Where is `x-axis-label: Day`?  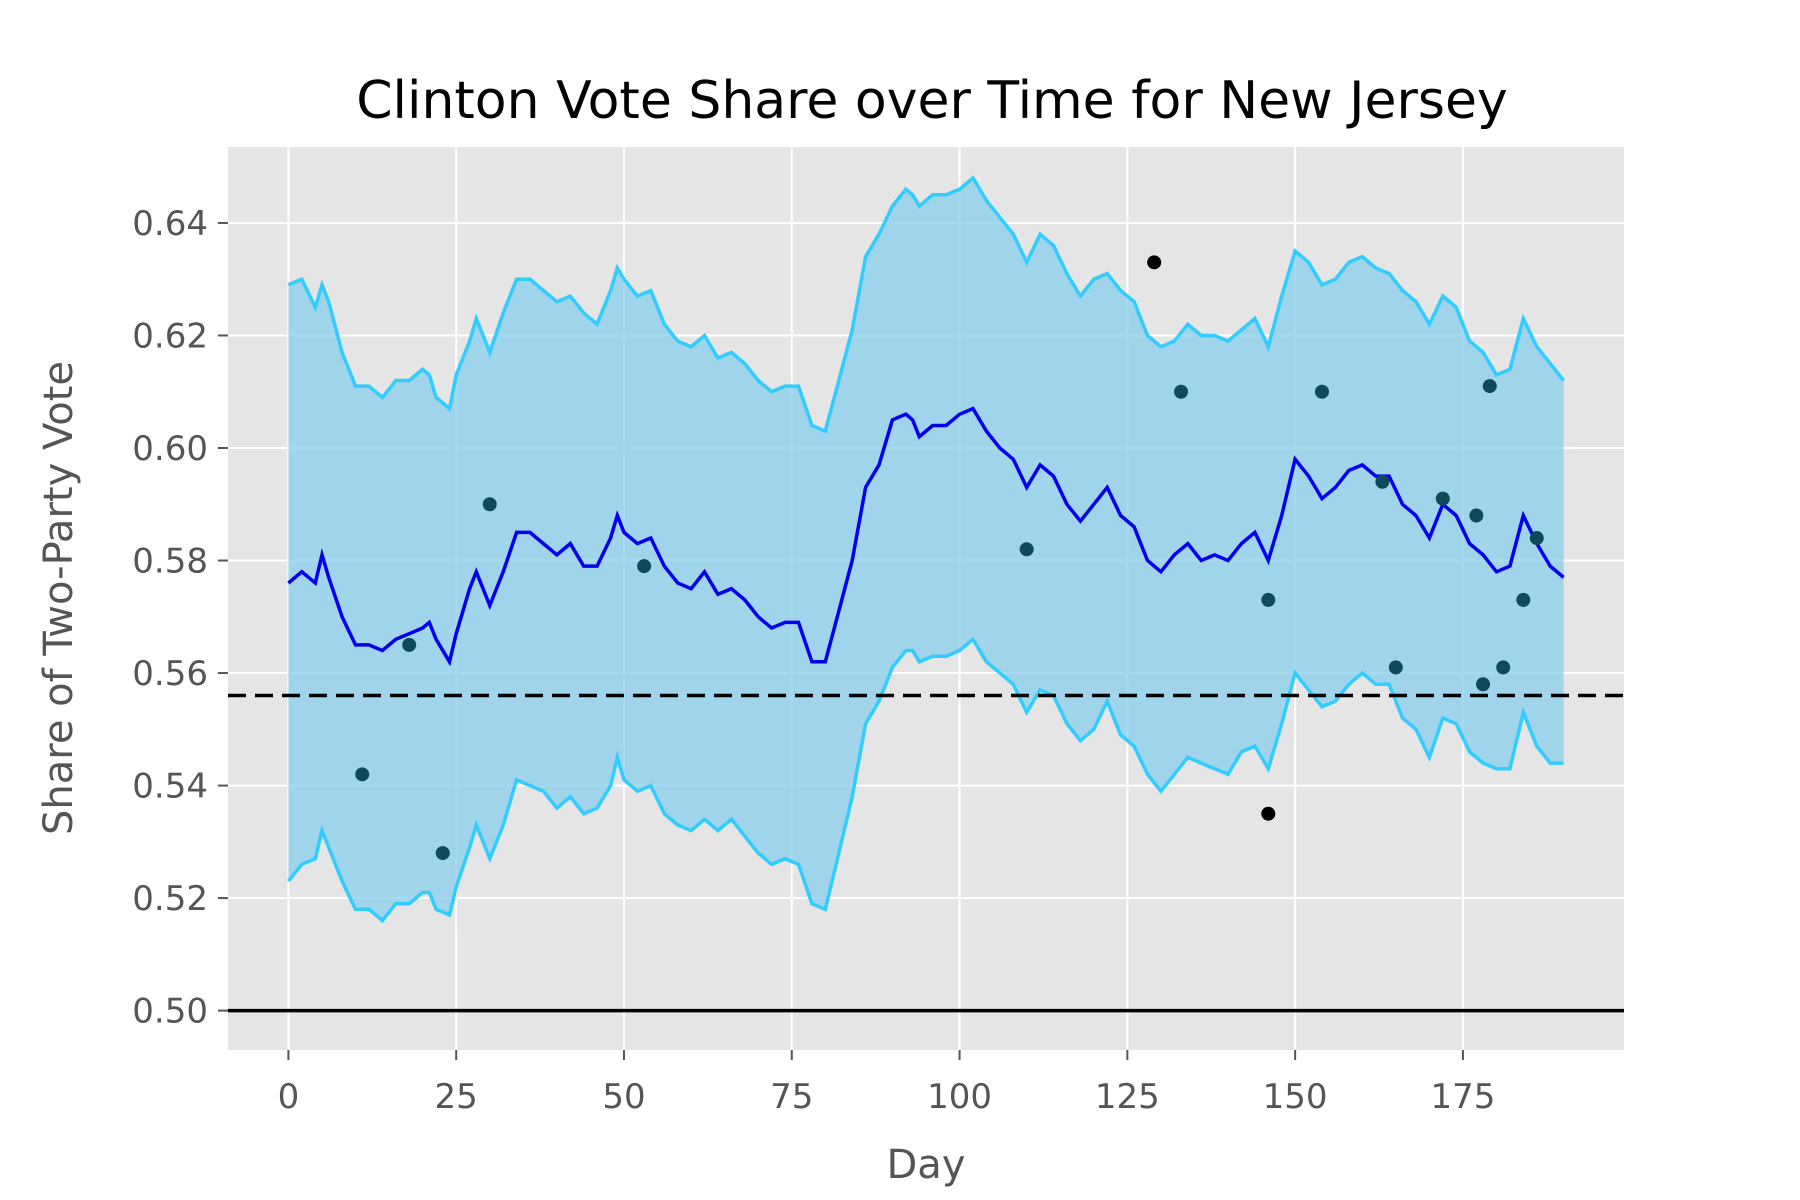
x-axis-label: Day is located at coordinates (926, 1165).